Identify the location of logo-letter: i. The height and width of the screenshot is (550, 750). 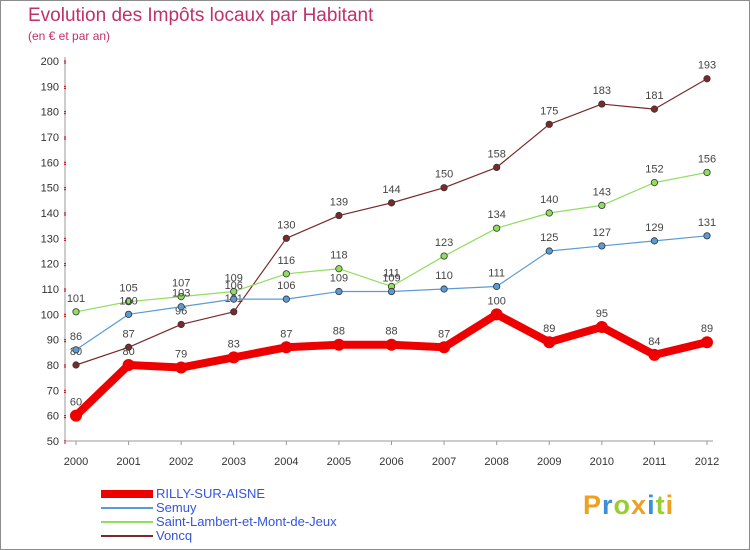
(670, 505).